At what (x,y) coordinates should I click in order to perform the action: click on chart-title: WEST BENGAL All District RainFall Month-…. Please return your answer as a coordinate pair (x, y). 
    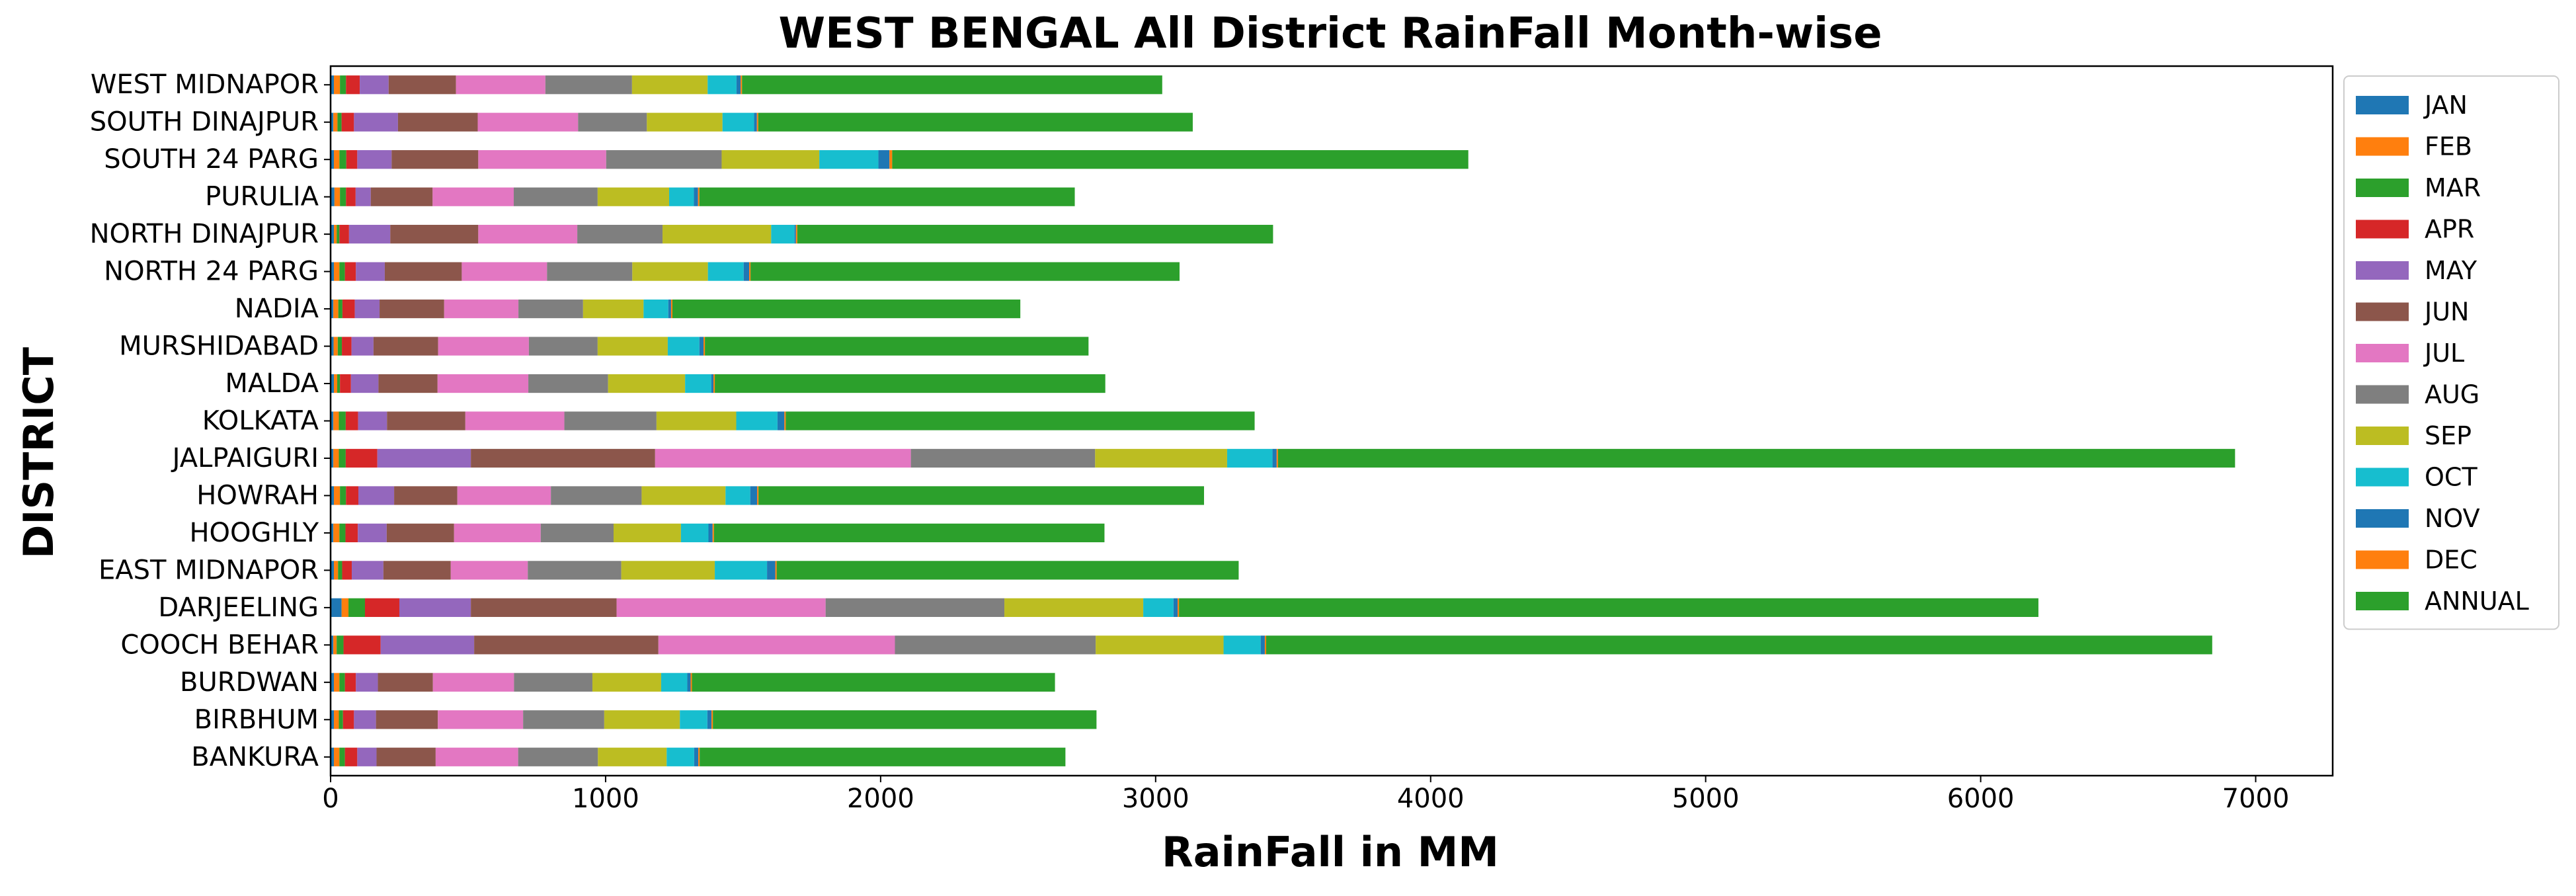
    Looking at the image, I should click on (1330, 34).